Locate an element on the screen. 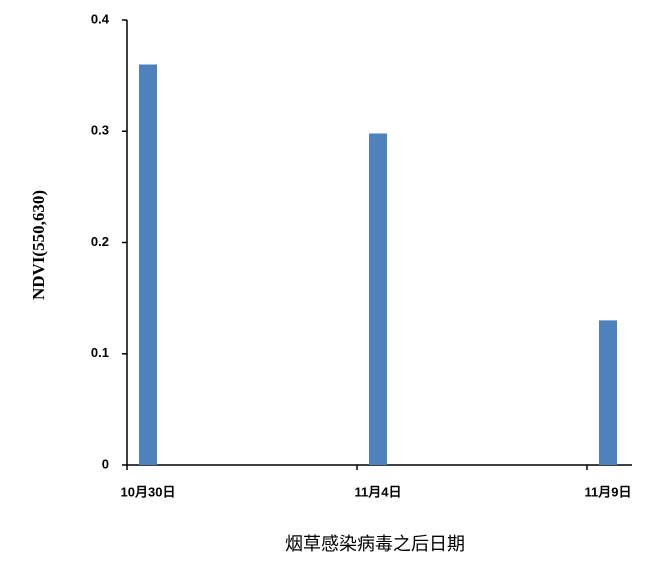 The image size is (650, 570). x-tick-label: 11月9日 is located at coordinates (608, 491).